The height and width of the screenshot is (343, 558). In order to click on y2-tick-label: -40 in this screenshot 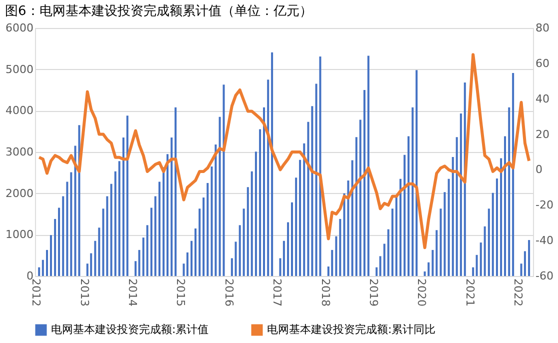, I will do `click(545, 241)`.